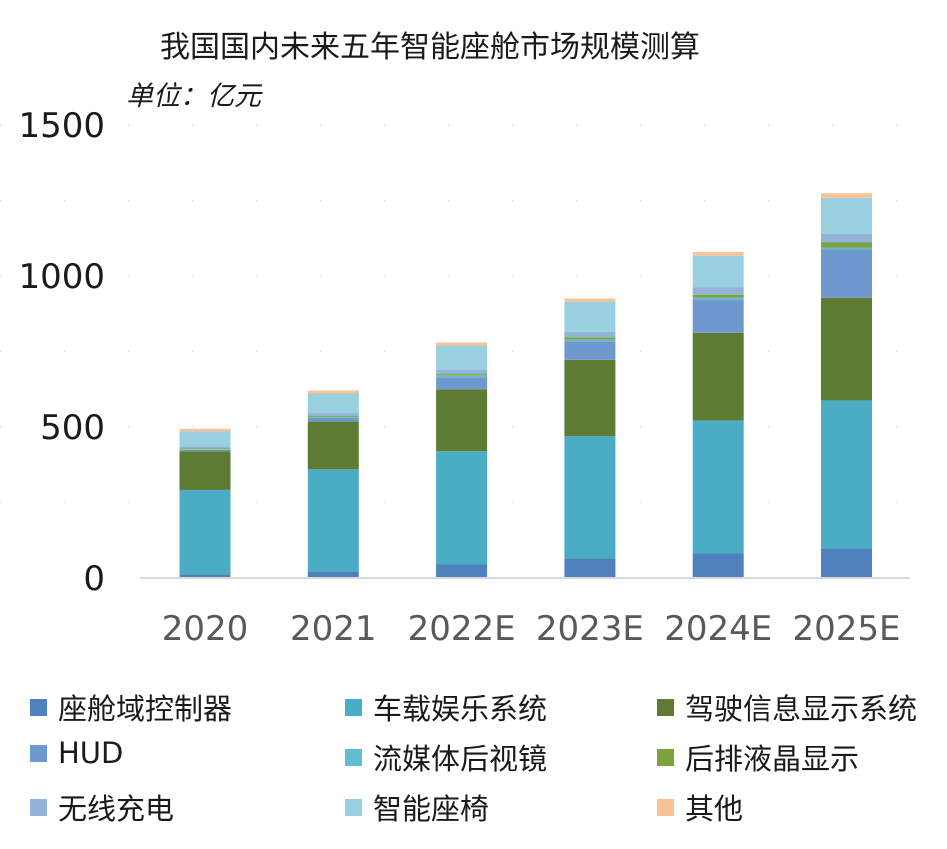  What do you see at coordinates (61, 277) in the screenshot?
I see `y-tick-label: 1000` at bounding box center [61, 277].